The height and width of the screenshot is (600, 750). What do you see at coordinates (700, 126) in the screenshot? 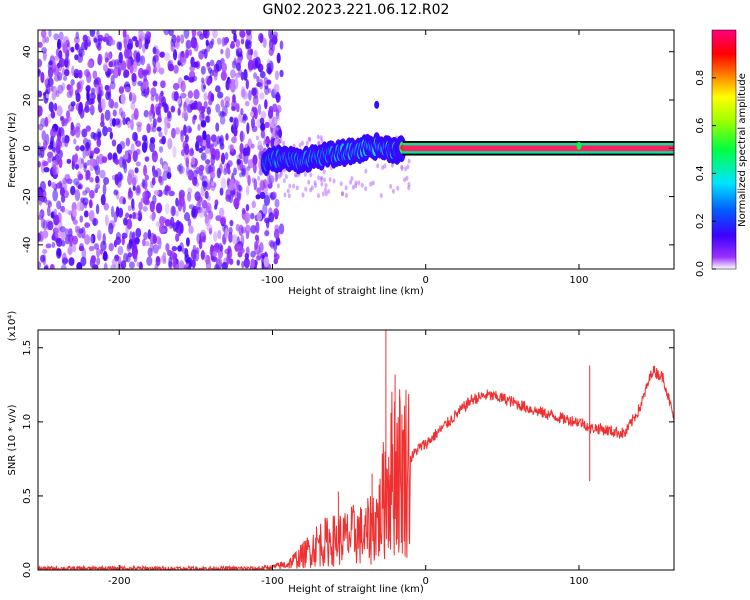
I see `colorbar-tick-label: 0.6` at bounding box center [700, 126].